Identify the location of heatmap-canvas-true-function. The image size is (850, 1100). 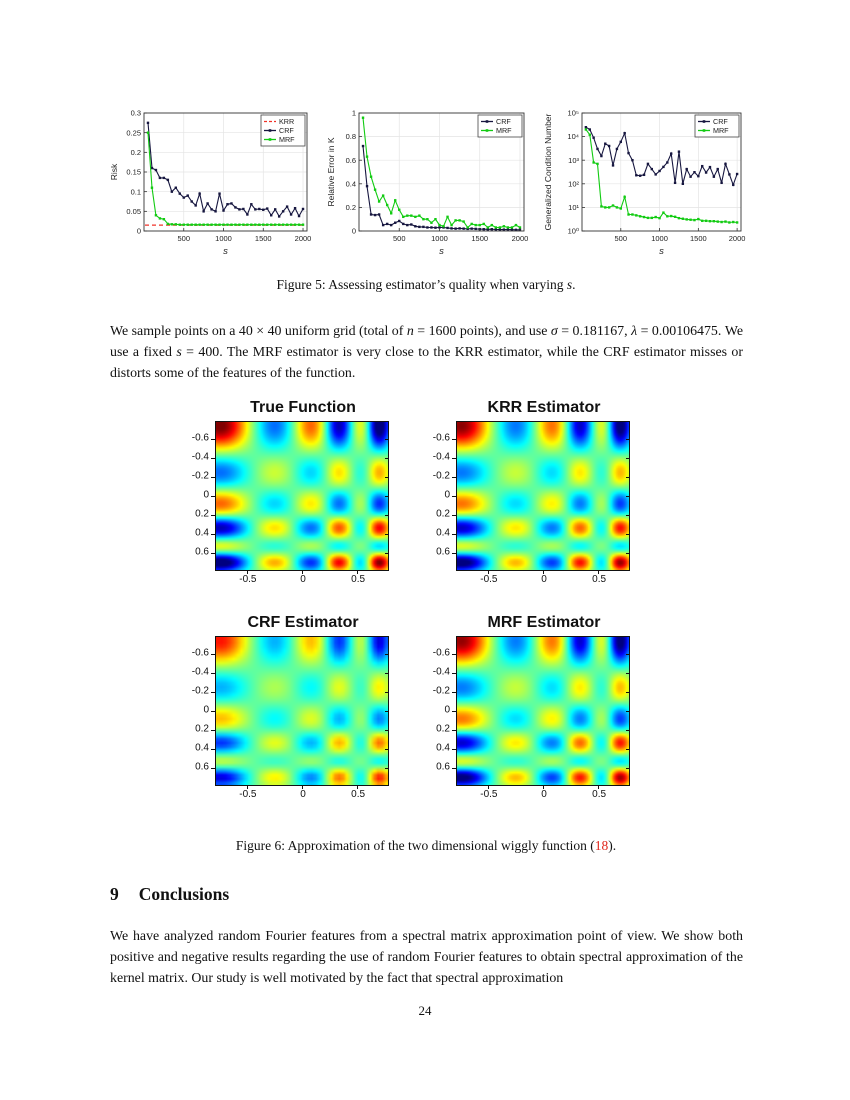
(302, 496).